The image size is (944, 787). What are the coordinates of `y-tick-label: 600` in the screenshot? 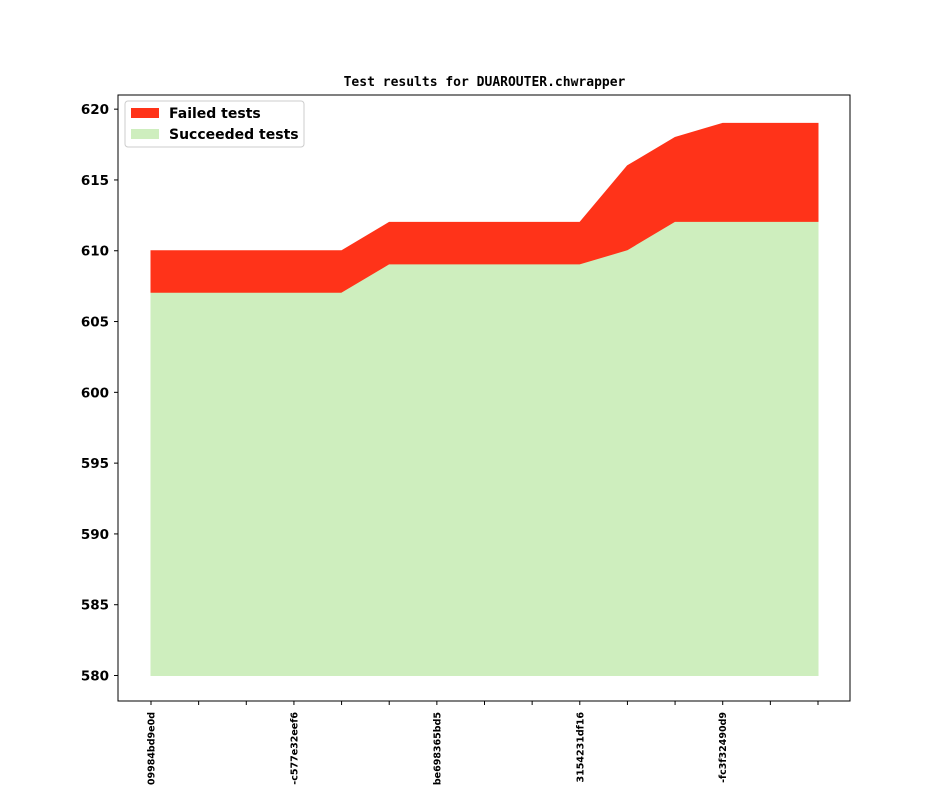 It's located at (95, 393).